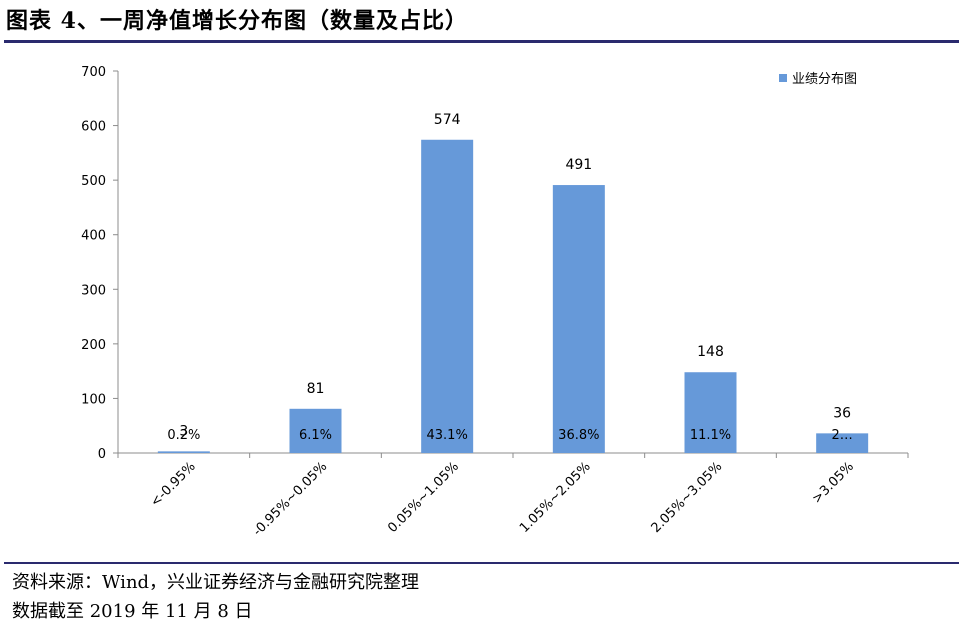 This screenshot has height=628, width=971. Describe the element at coordinates (93, 345) in the screenshot. I see `y-tick-label: 200` at that location.